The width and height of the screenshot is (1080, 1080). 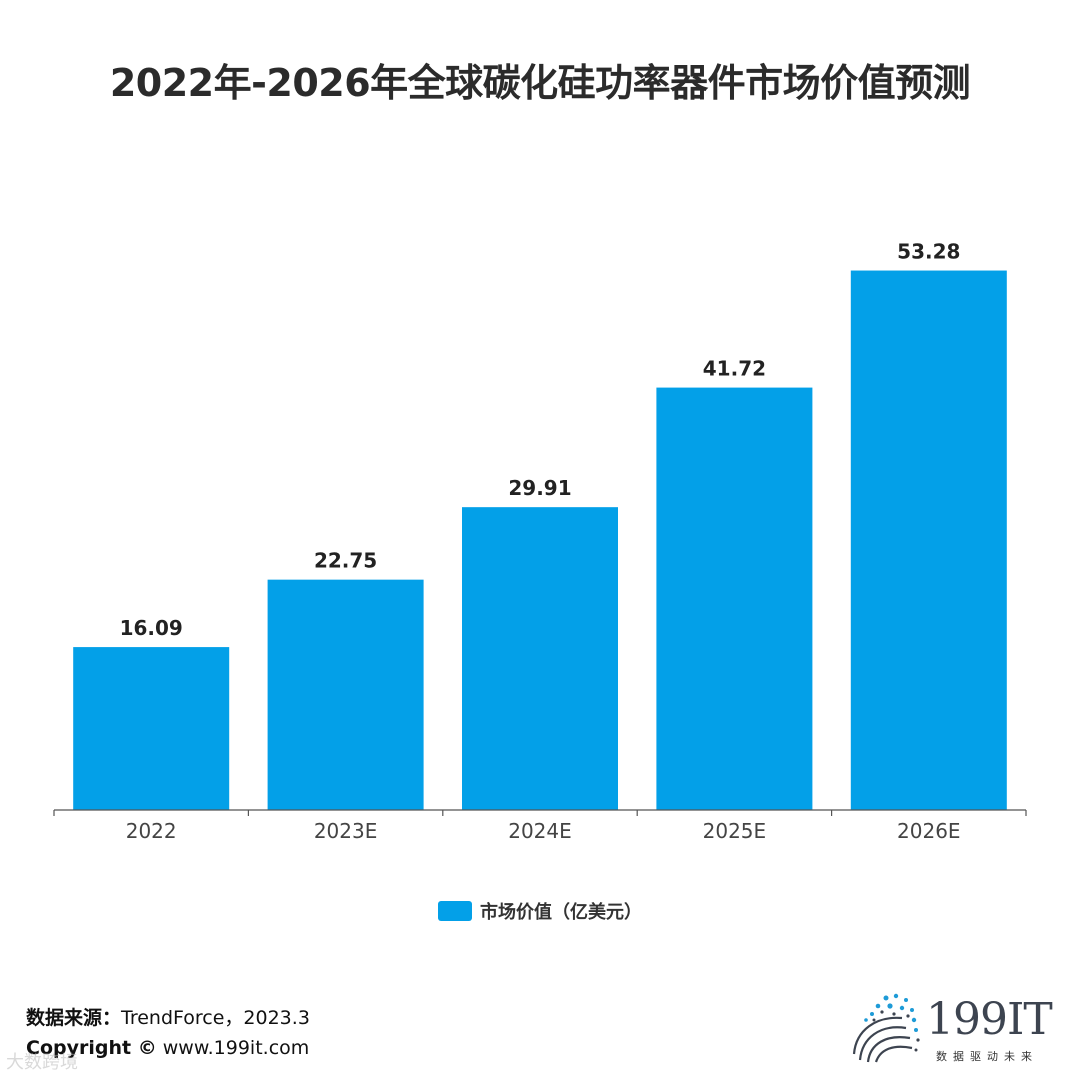 I want to click on data-label-2022: 16.09, so click(x=151, y=628).